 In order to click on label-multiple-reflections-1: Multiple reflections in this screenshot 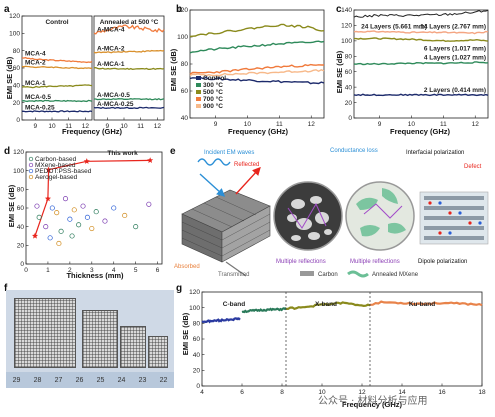, I will do `click(301, 262)`.